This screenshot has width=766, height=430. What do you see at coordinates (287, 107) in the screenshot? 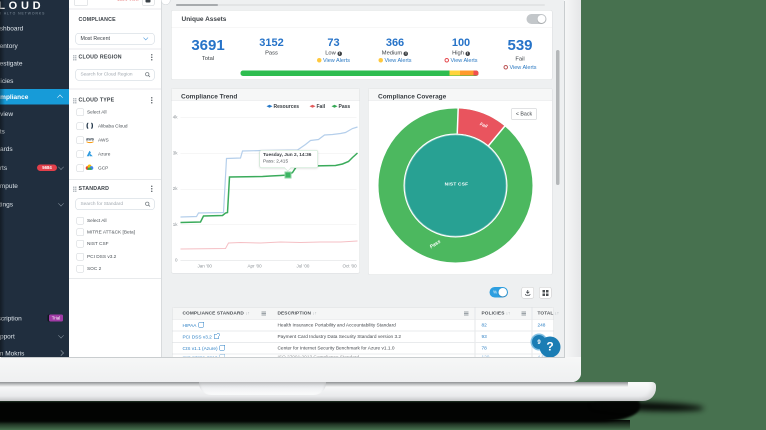
I see `svg-text: Resources` at bounding box center [287, 107].